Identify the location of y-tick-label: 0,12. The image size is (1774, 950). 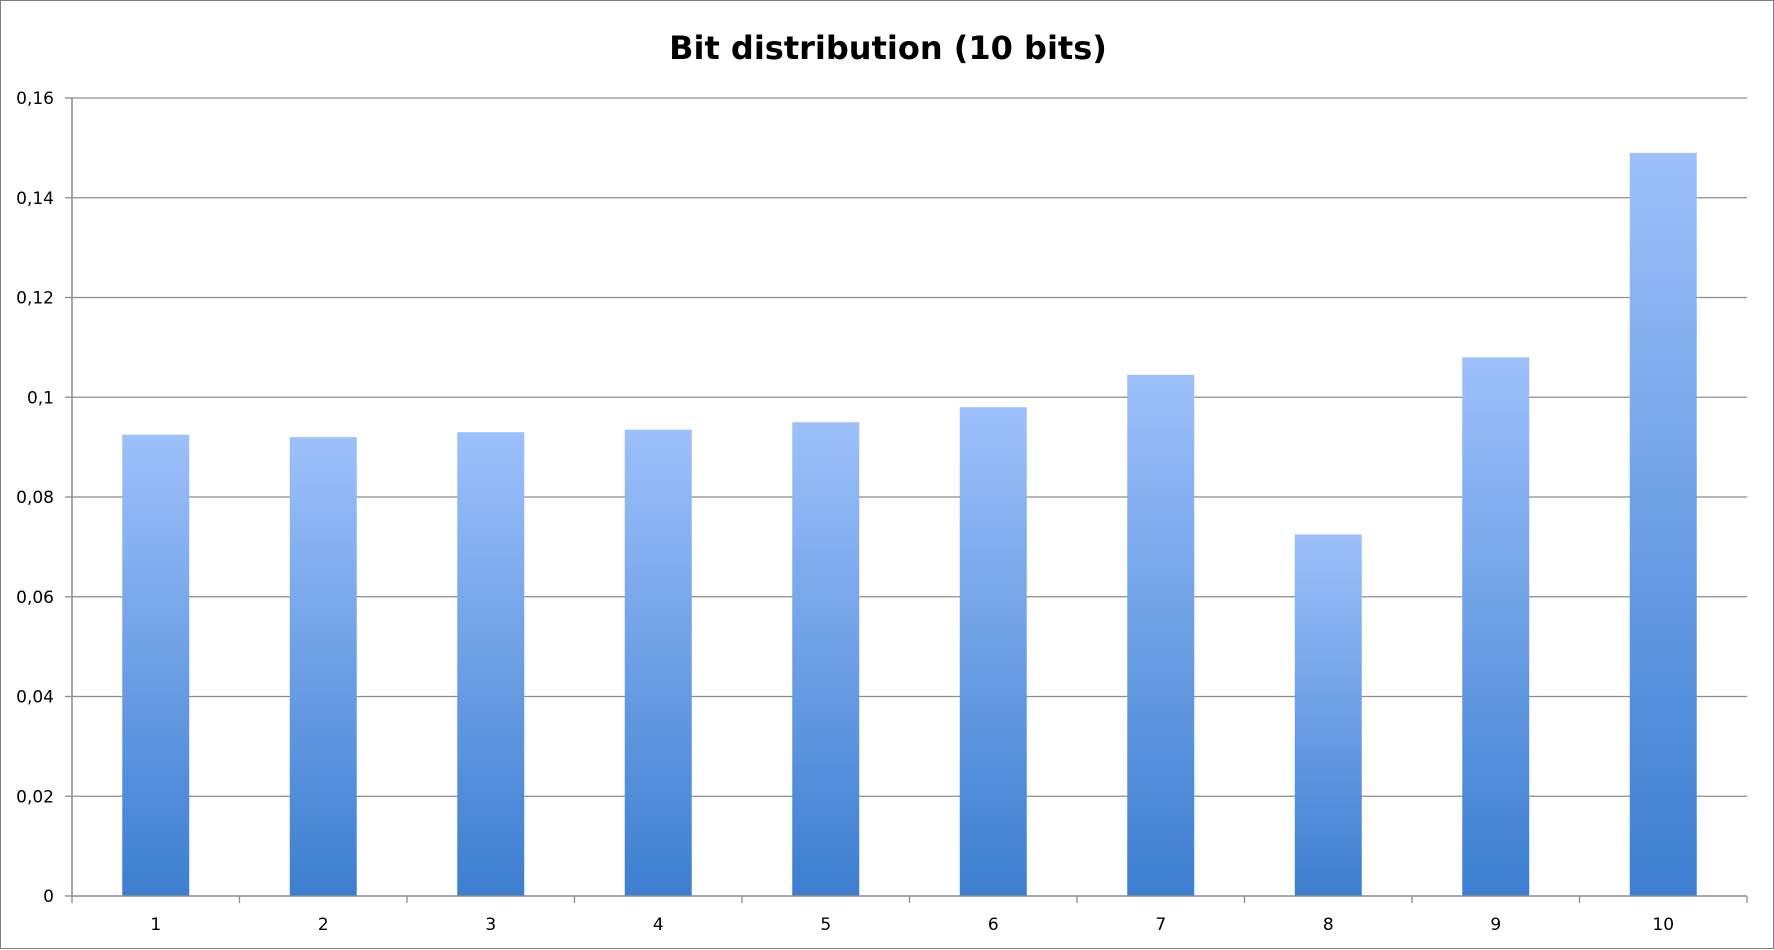
(35, 299).